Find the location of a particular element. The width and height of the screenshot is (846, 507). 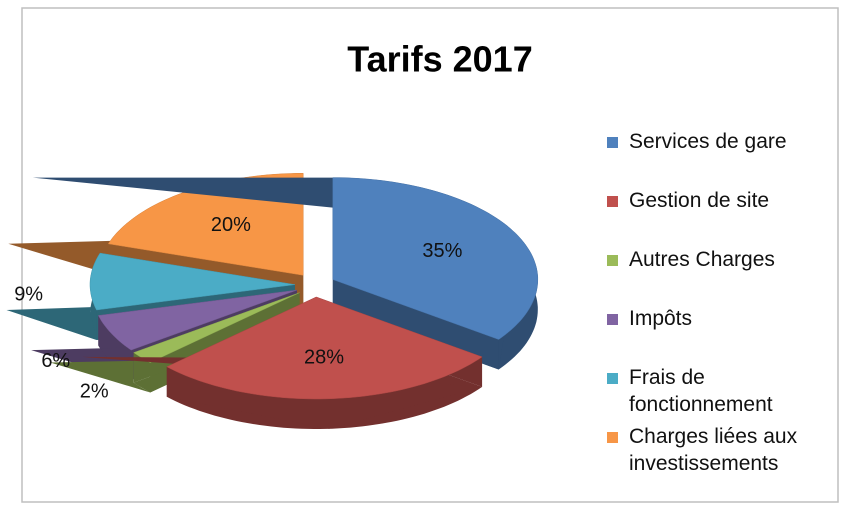

legend-label: Charges liées aux investissements is located at coordinates (713, 450).